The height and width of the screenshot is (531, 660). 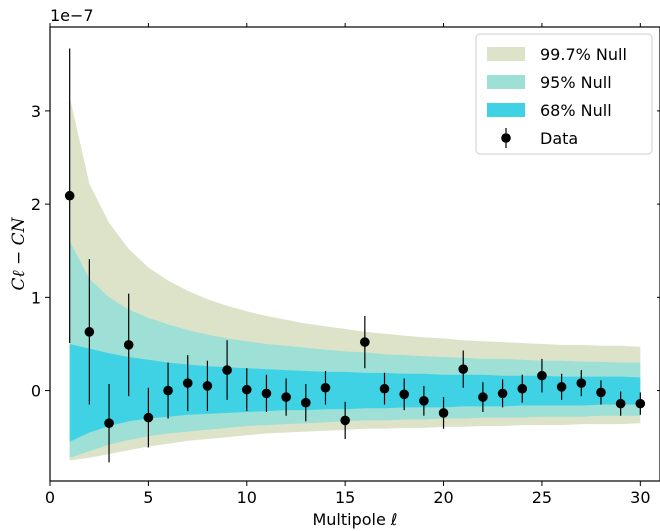 What do you see at coordinates (36, 204) in the screenshot?
I see `y-tick-label: 2` at bounding box center [36, 204].